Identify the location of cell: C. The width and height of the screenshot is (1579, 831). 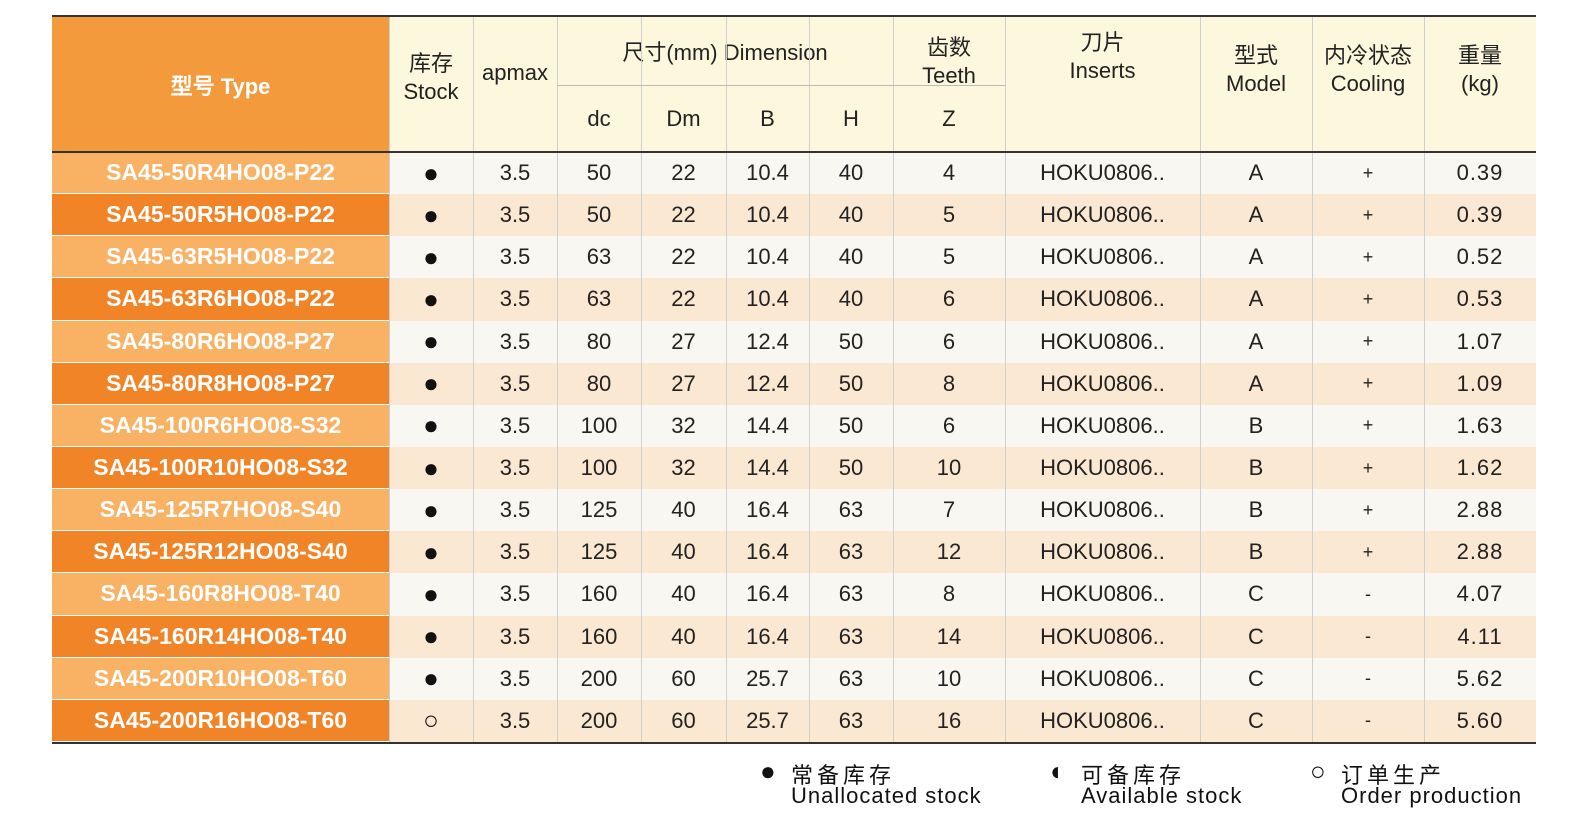
(1256, 636).